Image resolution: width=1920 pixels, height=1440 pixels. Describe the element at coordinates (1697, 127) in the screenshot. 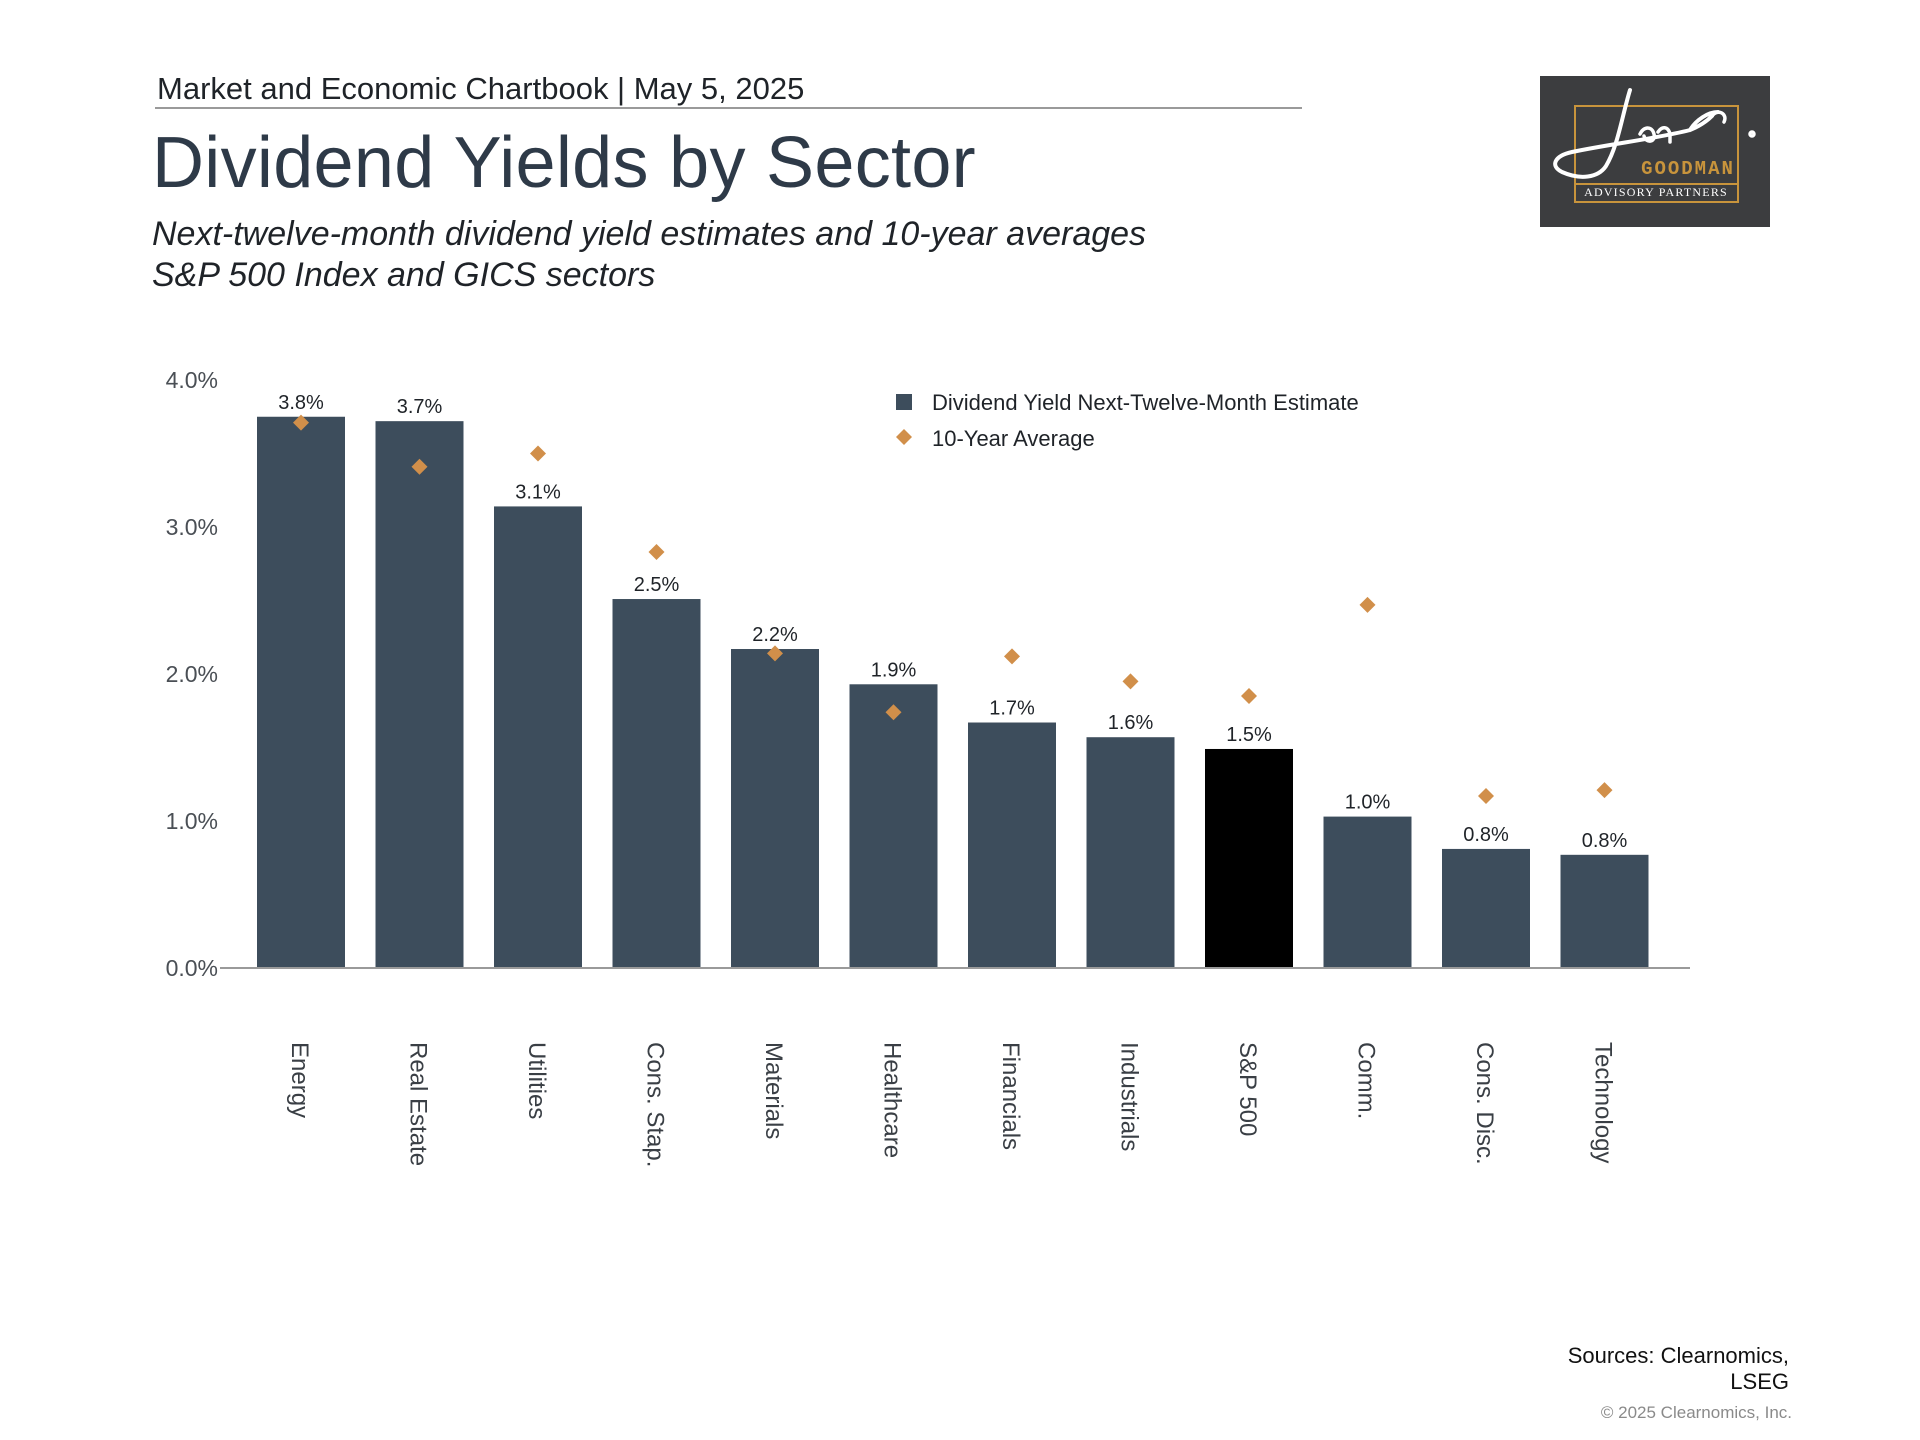

I see `signature-letters` at that location.